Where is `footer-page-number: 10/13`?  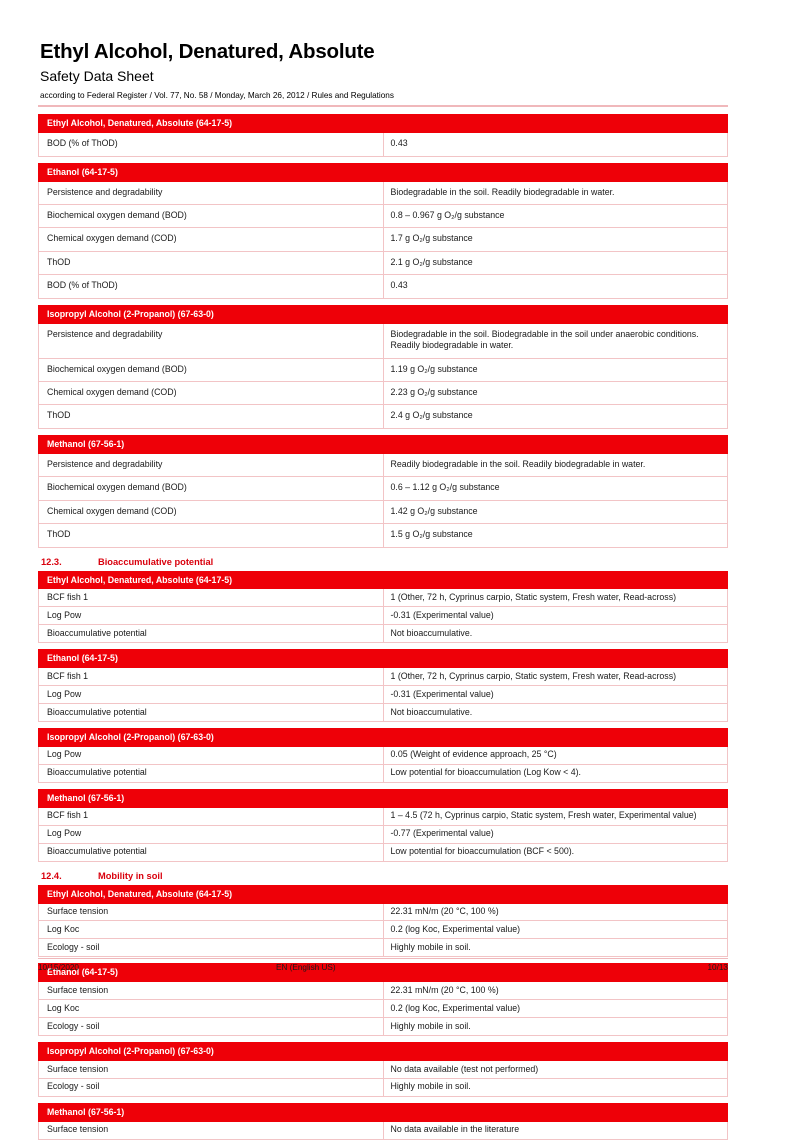
footer-page-number: 10/13 is located at coordinates (718, 967).